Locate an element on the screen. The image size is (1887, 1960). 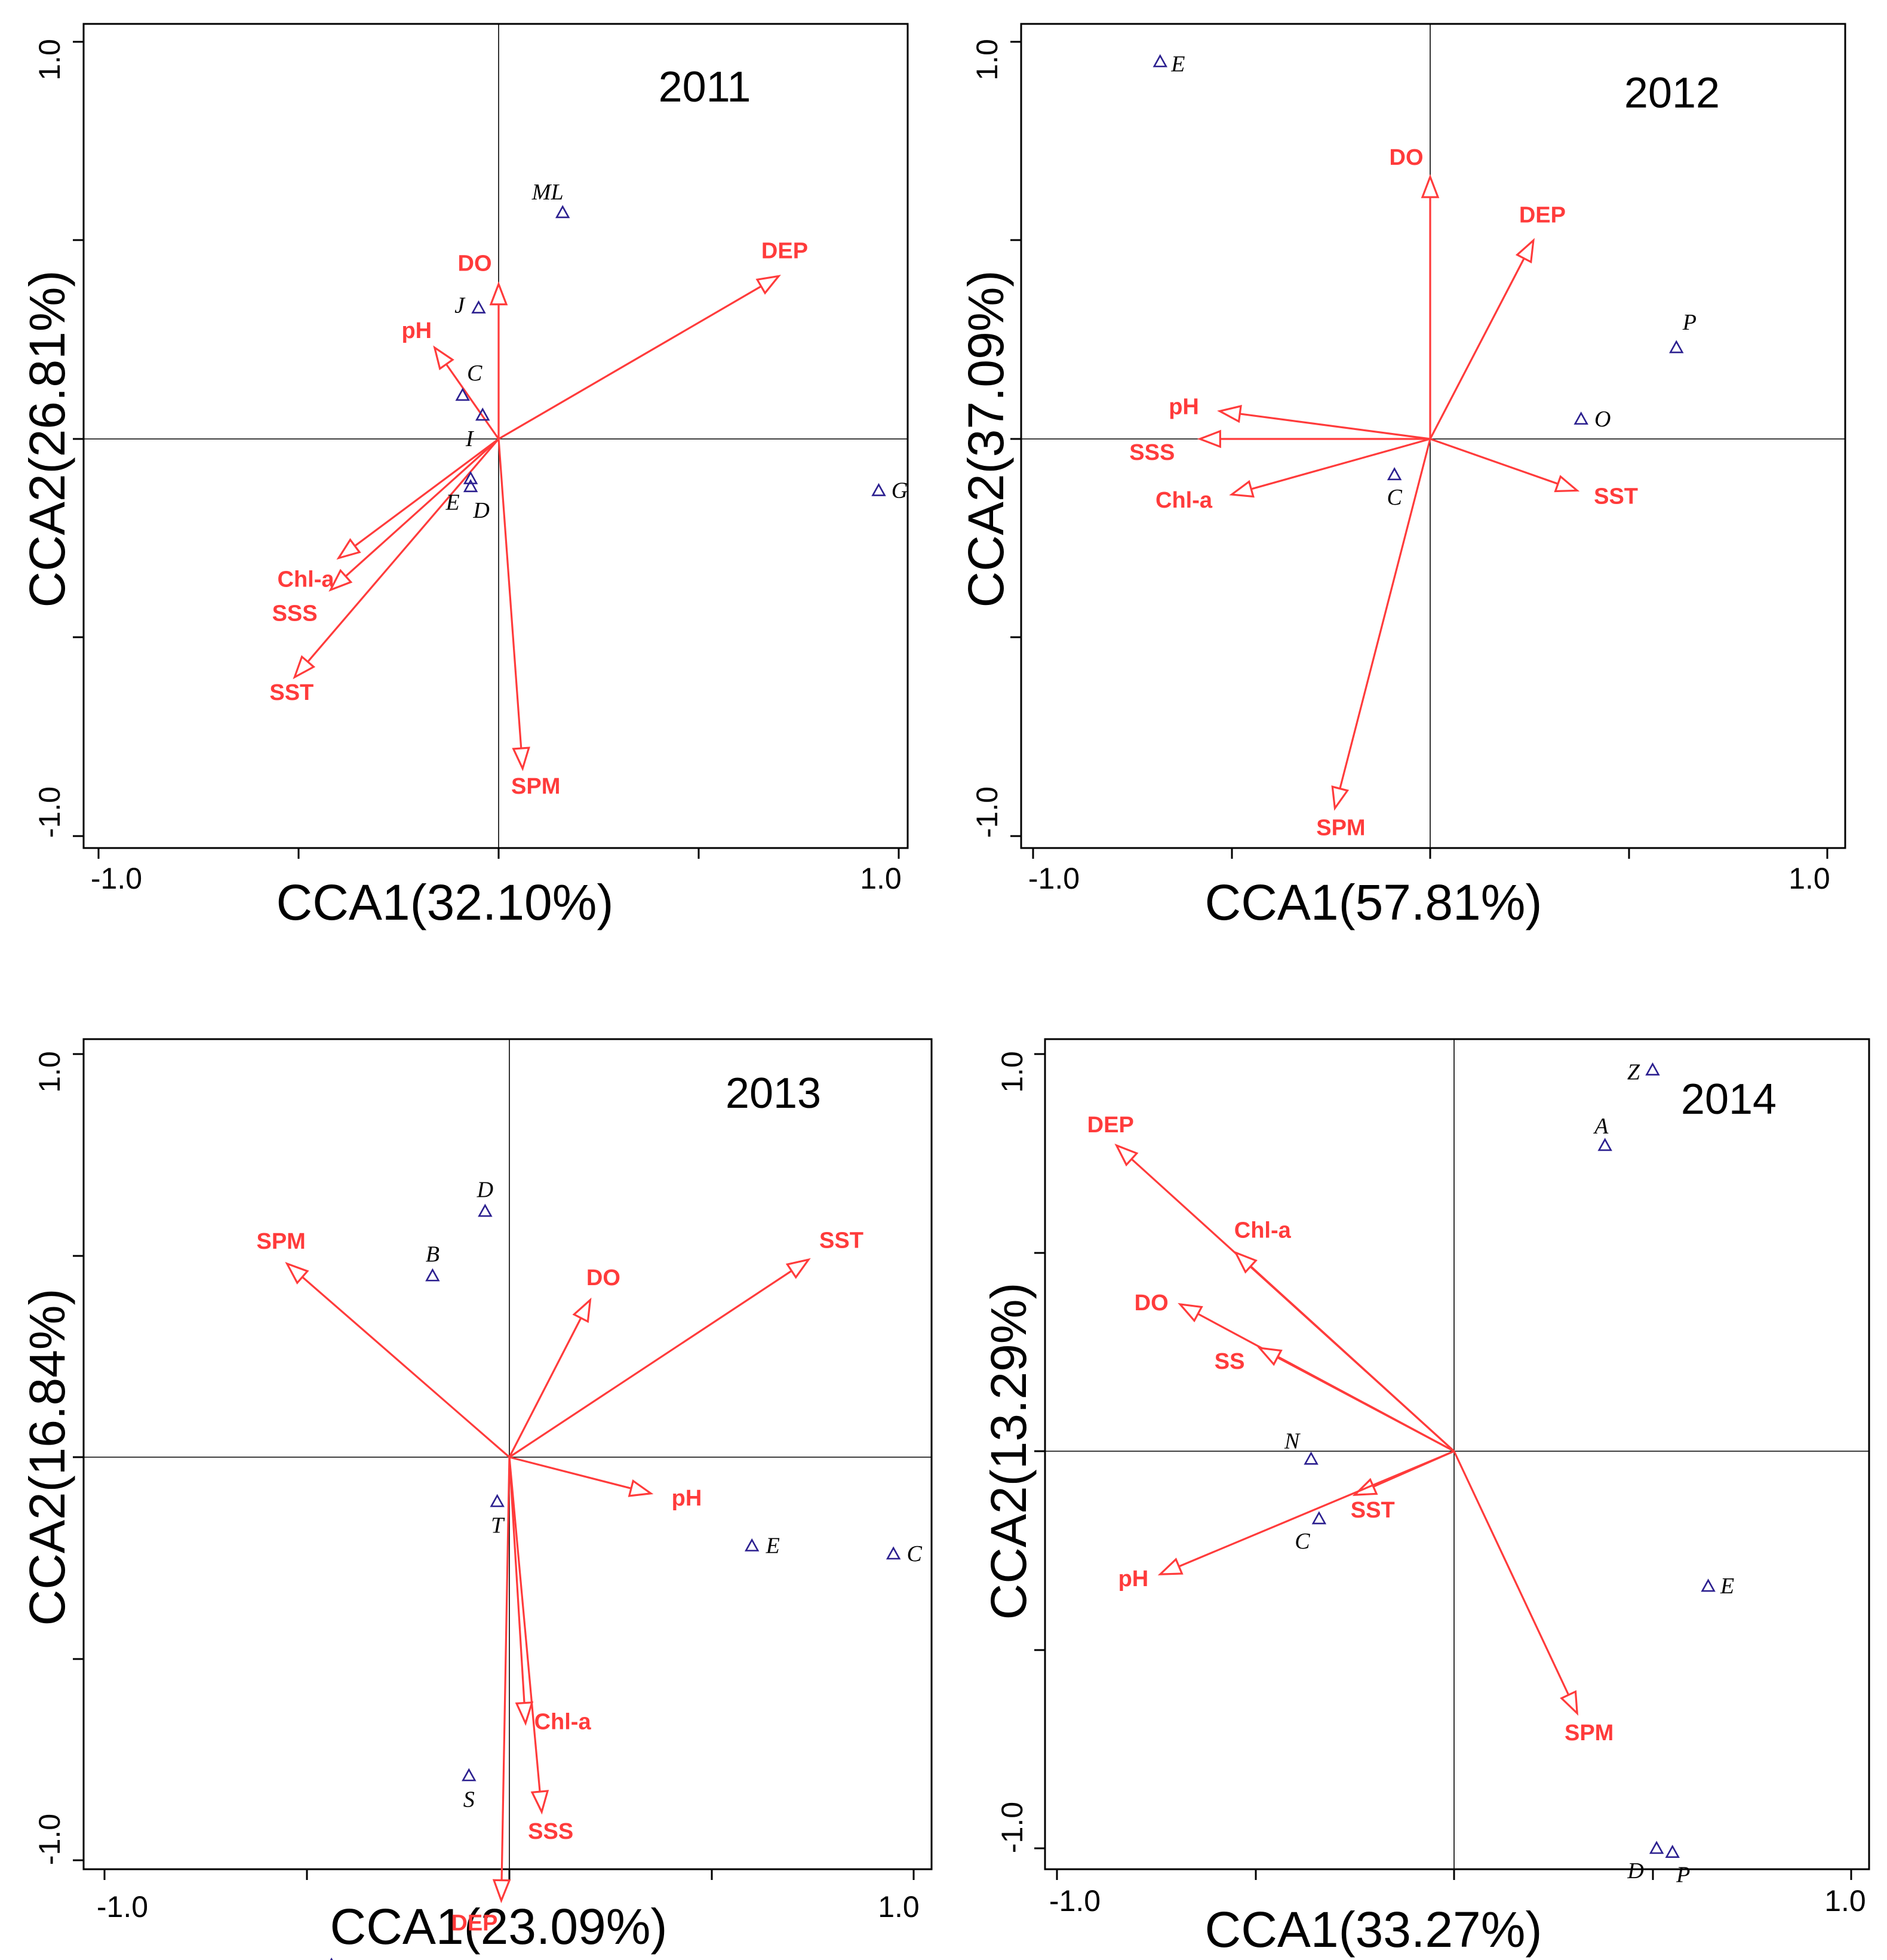
site-n: N is located at coordinates (1301, 1446).